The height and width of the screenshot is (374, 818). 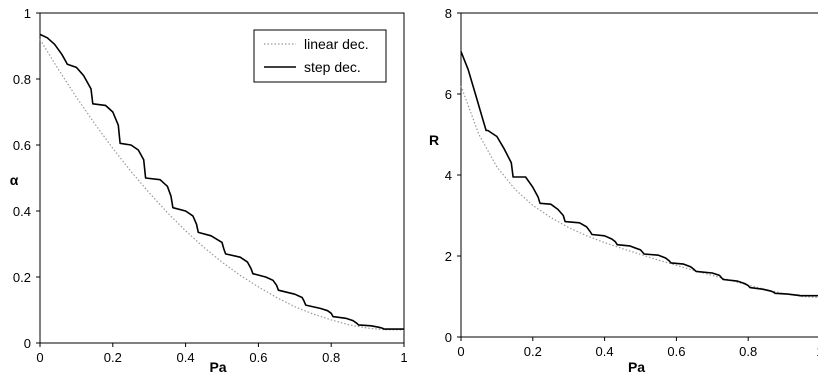 What do you see at coordinates (448, 256) in the screenshot?
I see `y-tick-label: 2` at bounding box center [448, 256].